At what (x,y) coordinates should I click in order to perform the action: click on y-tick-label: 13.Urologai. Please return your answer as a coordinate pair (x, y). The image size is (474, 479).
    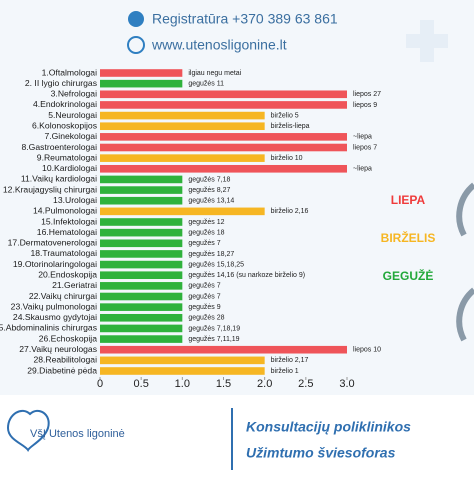
    Looking at the image, I should click on (75, 200).